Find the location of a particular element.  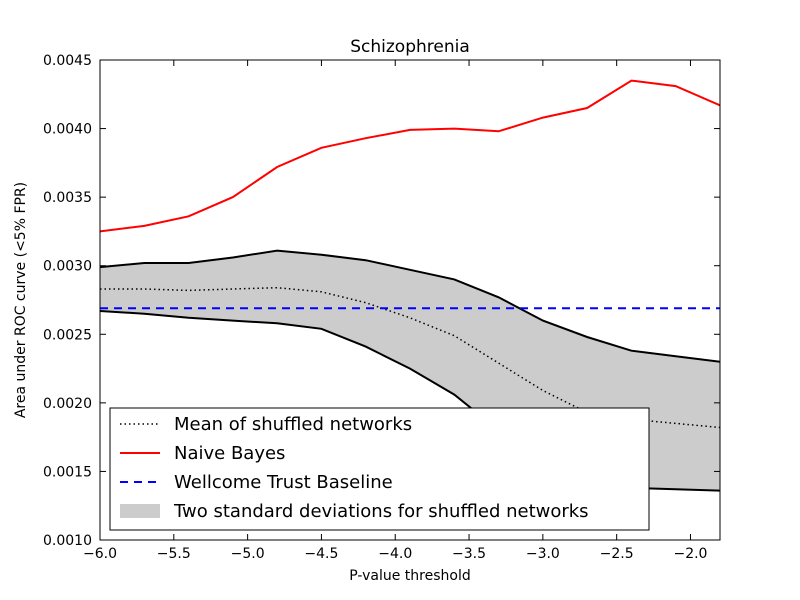

legend-label-naive-bayes: Naive Bayes is located at coordinates (229, 453).